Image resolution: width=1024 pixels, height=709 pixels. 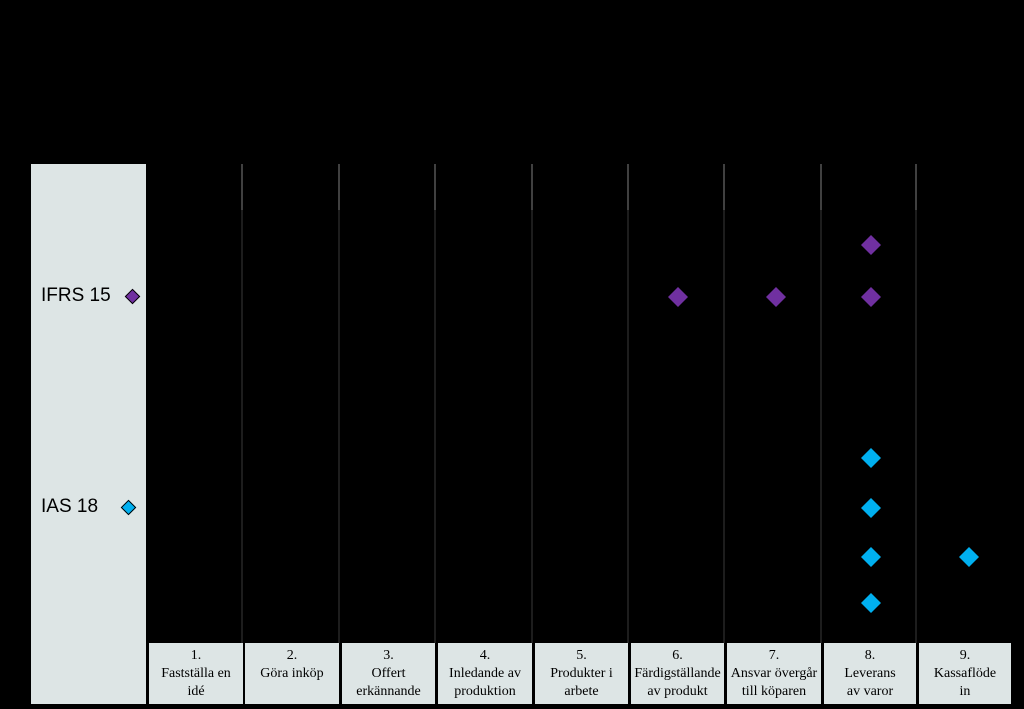 What do you see at coordinates (871, 297) in the screenshot?
I see `point-ifrs15-stage-8-mid` at bounding box center [871, 297].